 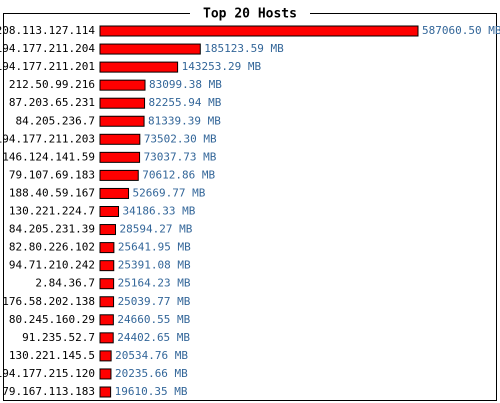 What do you see at coordinates (52, 247) in the screenshot?
I see `y-tick-label: 82.80.226.102` at bounding box center [52, 247].